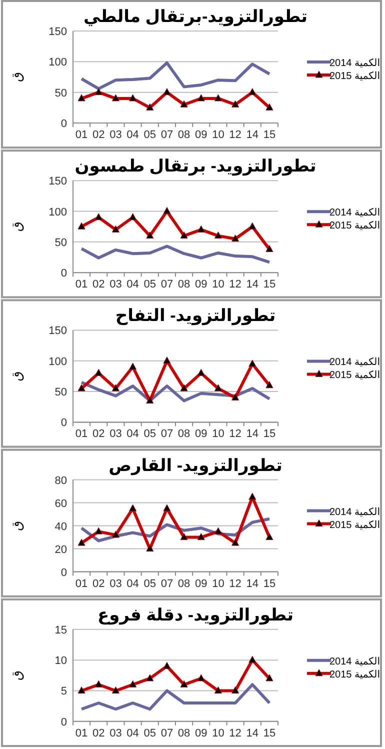  Describe the element at coordinates (57, 32) in the screenshot. I see `y-tick-label: 150` at that location.